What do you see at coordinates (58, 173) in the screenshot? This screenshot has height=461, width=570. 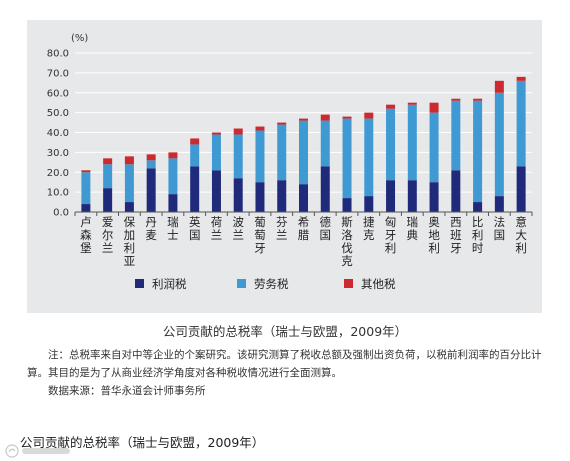 I see `y-tick-label: 20.0` at bounding box center [58, 173].